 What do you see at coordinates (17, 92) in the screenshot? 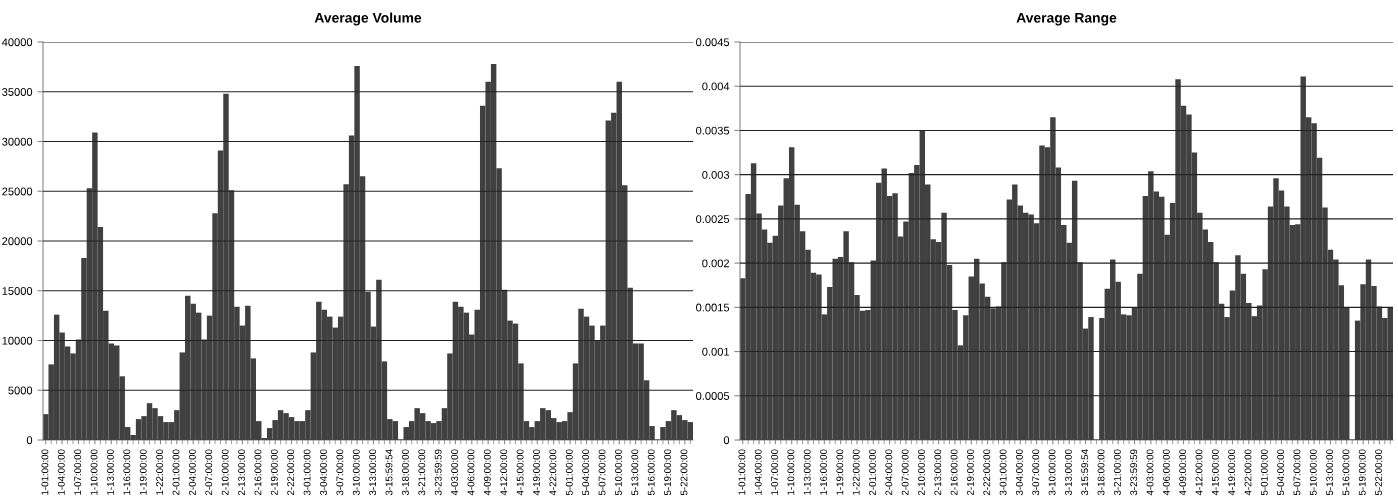
I see `y-tick-label: 35000` at bounding box center [17, 92].